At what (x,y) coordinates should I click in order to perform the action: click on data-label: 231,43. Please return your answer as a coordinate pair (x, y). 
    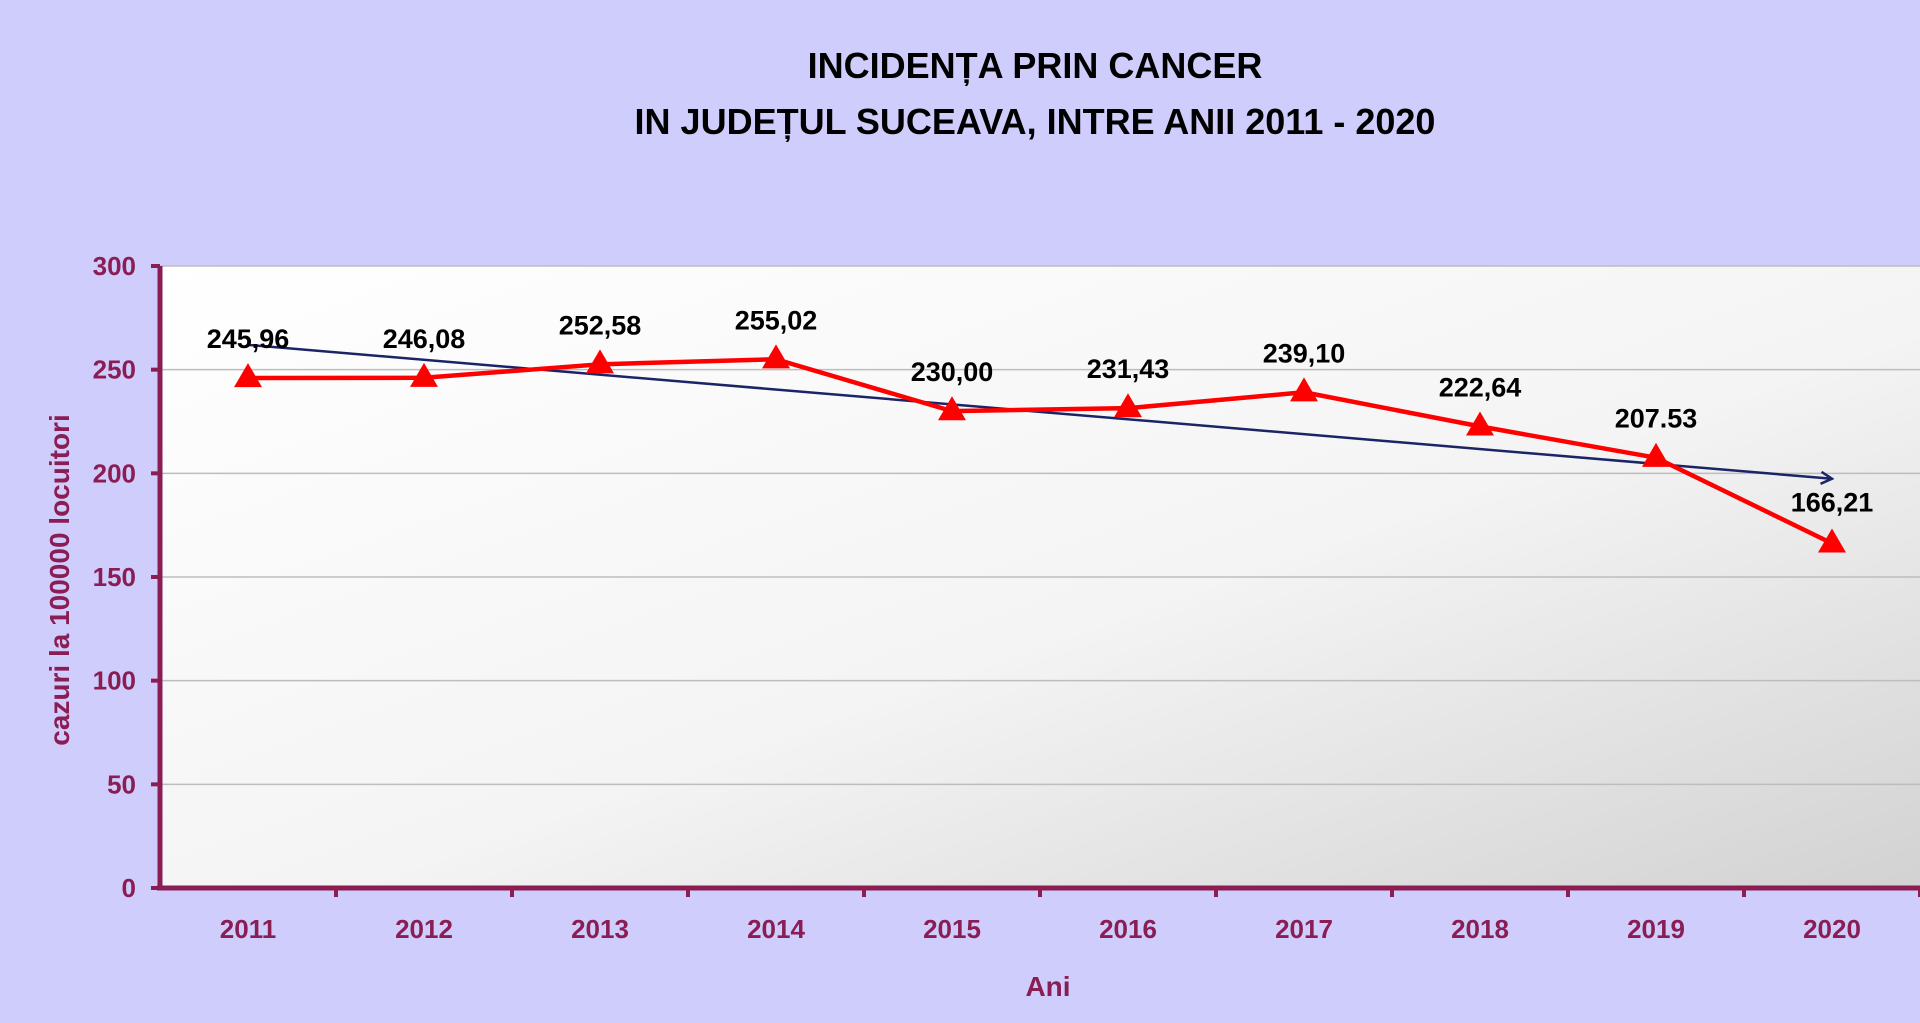
    Looking at the image, I should click on (1128, 369).